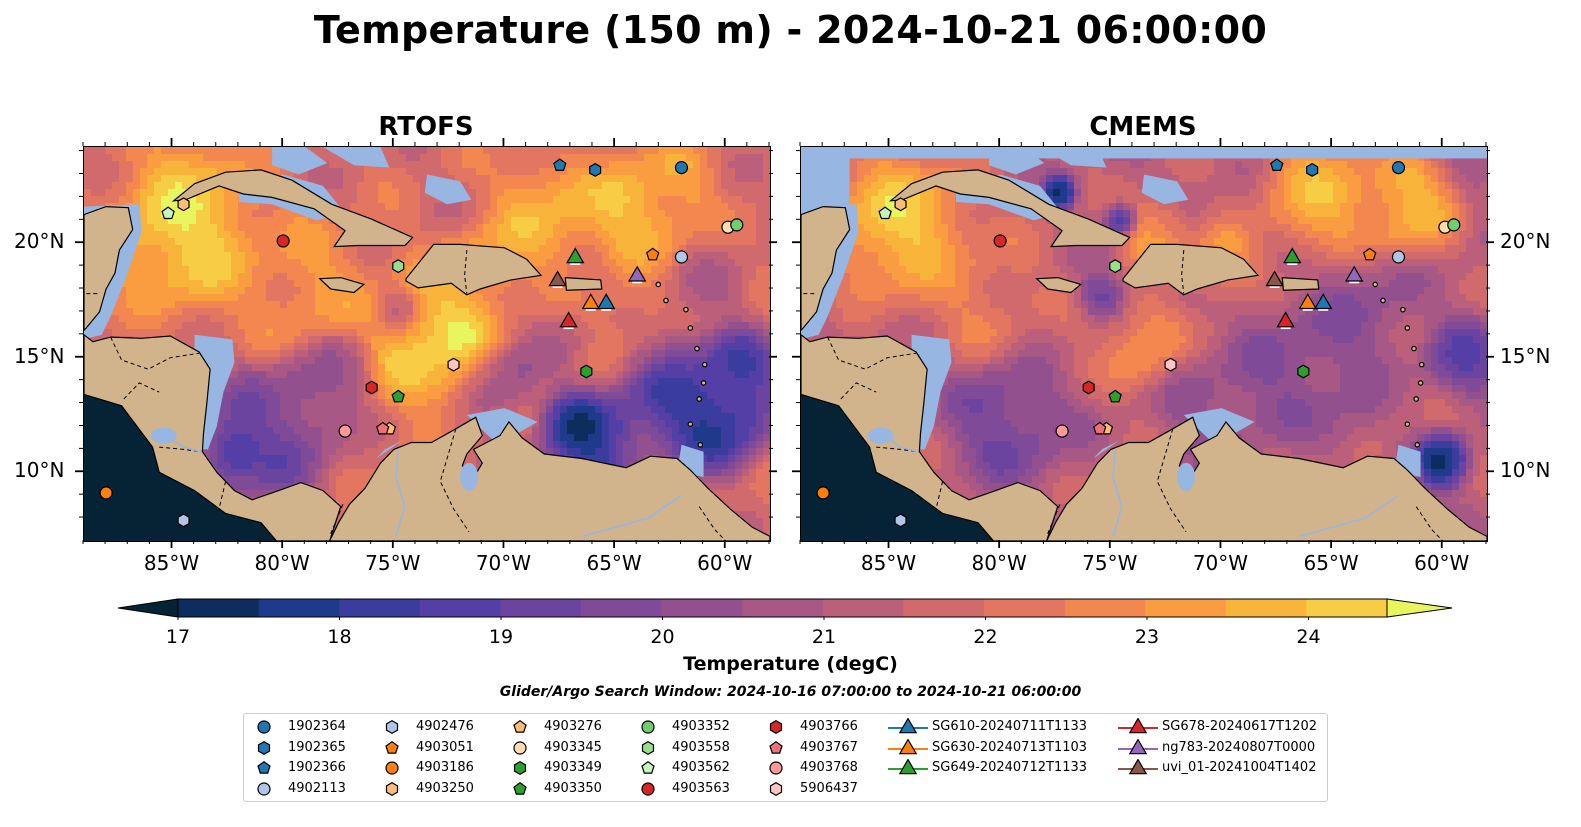  What do you see at coordinates (1348, 516) in the screenshot?
I see `river` at bounding box center [1348, 516].